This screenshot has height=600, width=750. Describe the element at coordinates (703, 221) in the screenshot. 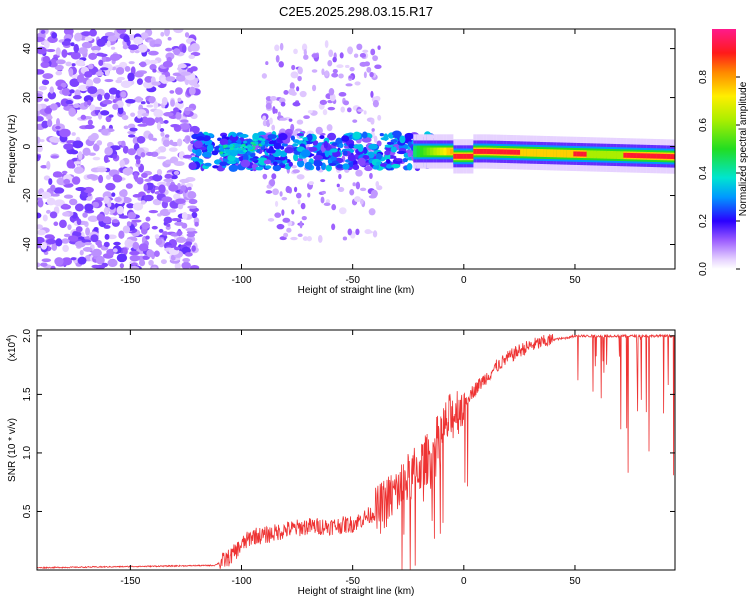

I see `colorbar-tick-label: 0.2` at that location.